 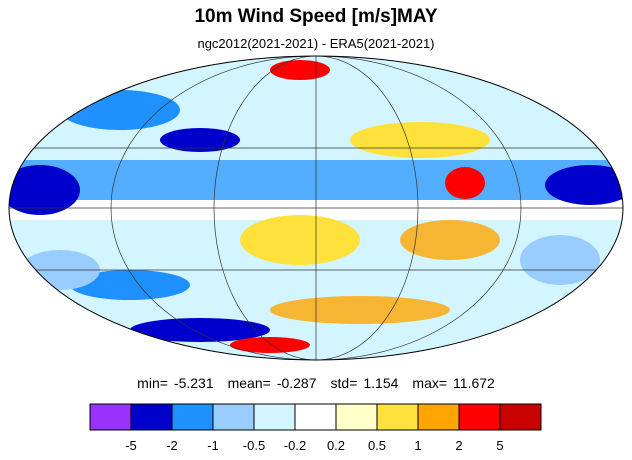 What do you see at coordinates (474, 383) in the screenshot?
I see `stat-value: 11.672` at bounding box center [474, 383].